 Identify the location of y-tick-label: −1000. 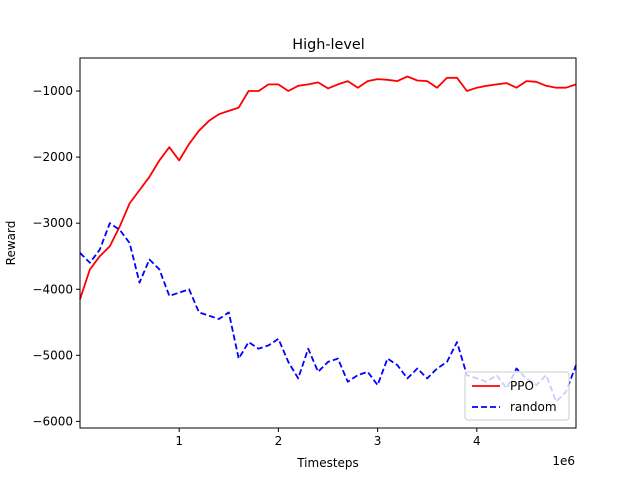
(52, 91).